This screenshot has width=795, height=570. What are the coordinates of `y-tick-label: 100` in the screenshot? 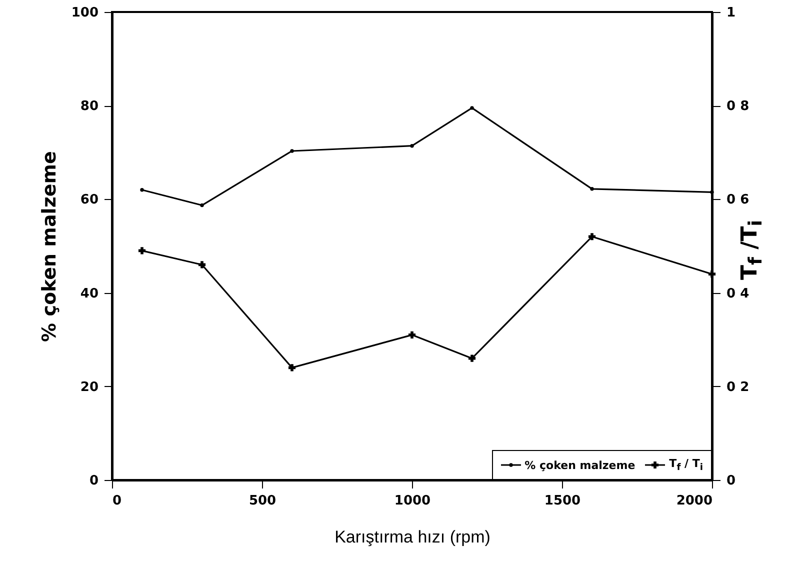 It's located at (84, 13).